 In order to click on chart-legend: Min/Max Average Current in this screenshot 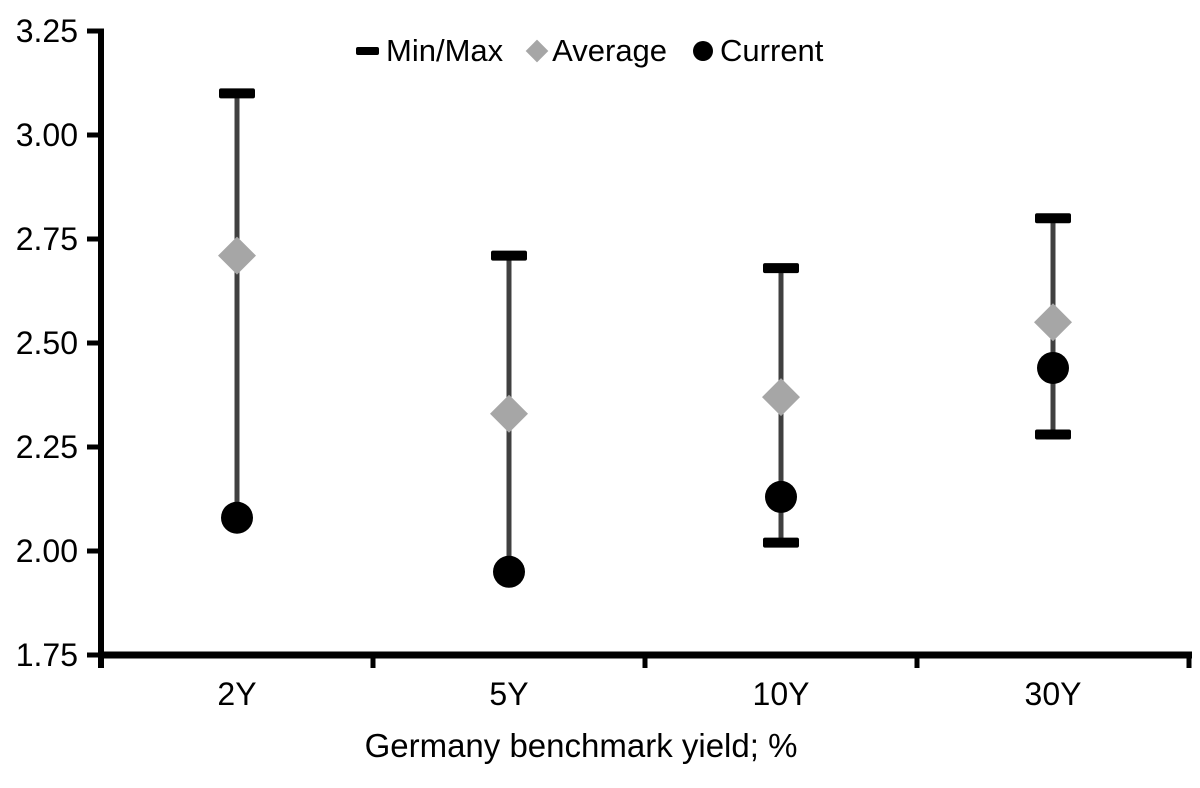, I will do `click(589, 51)`.